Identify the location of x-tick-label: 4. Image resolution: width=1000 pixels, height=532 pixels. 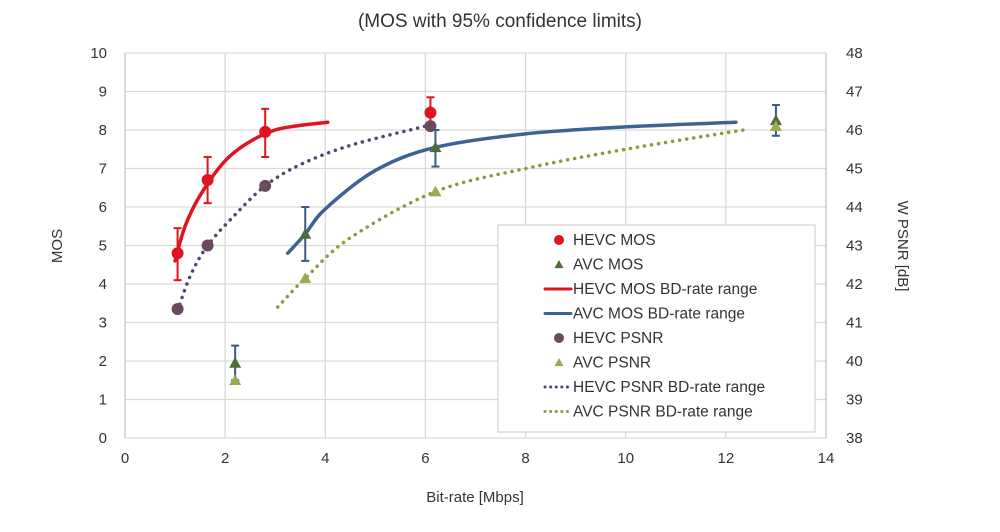
(325, 458).